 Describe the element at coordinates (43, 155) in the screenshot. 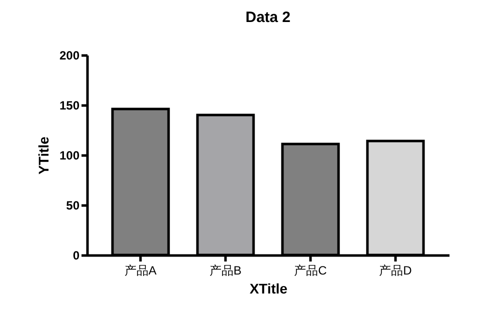

I see `y-axis-title: YTitle` at that location.